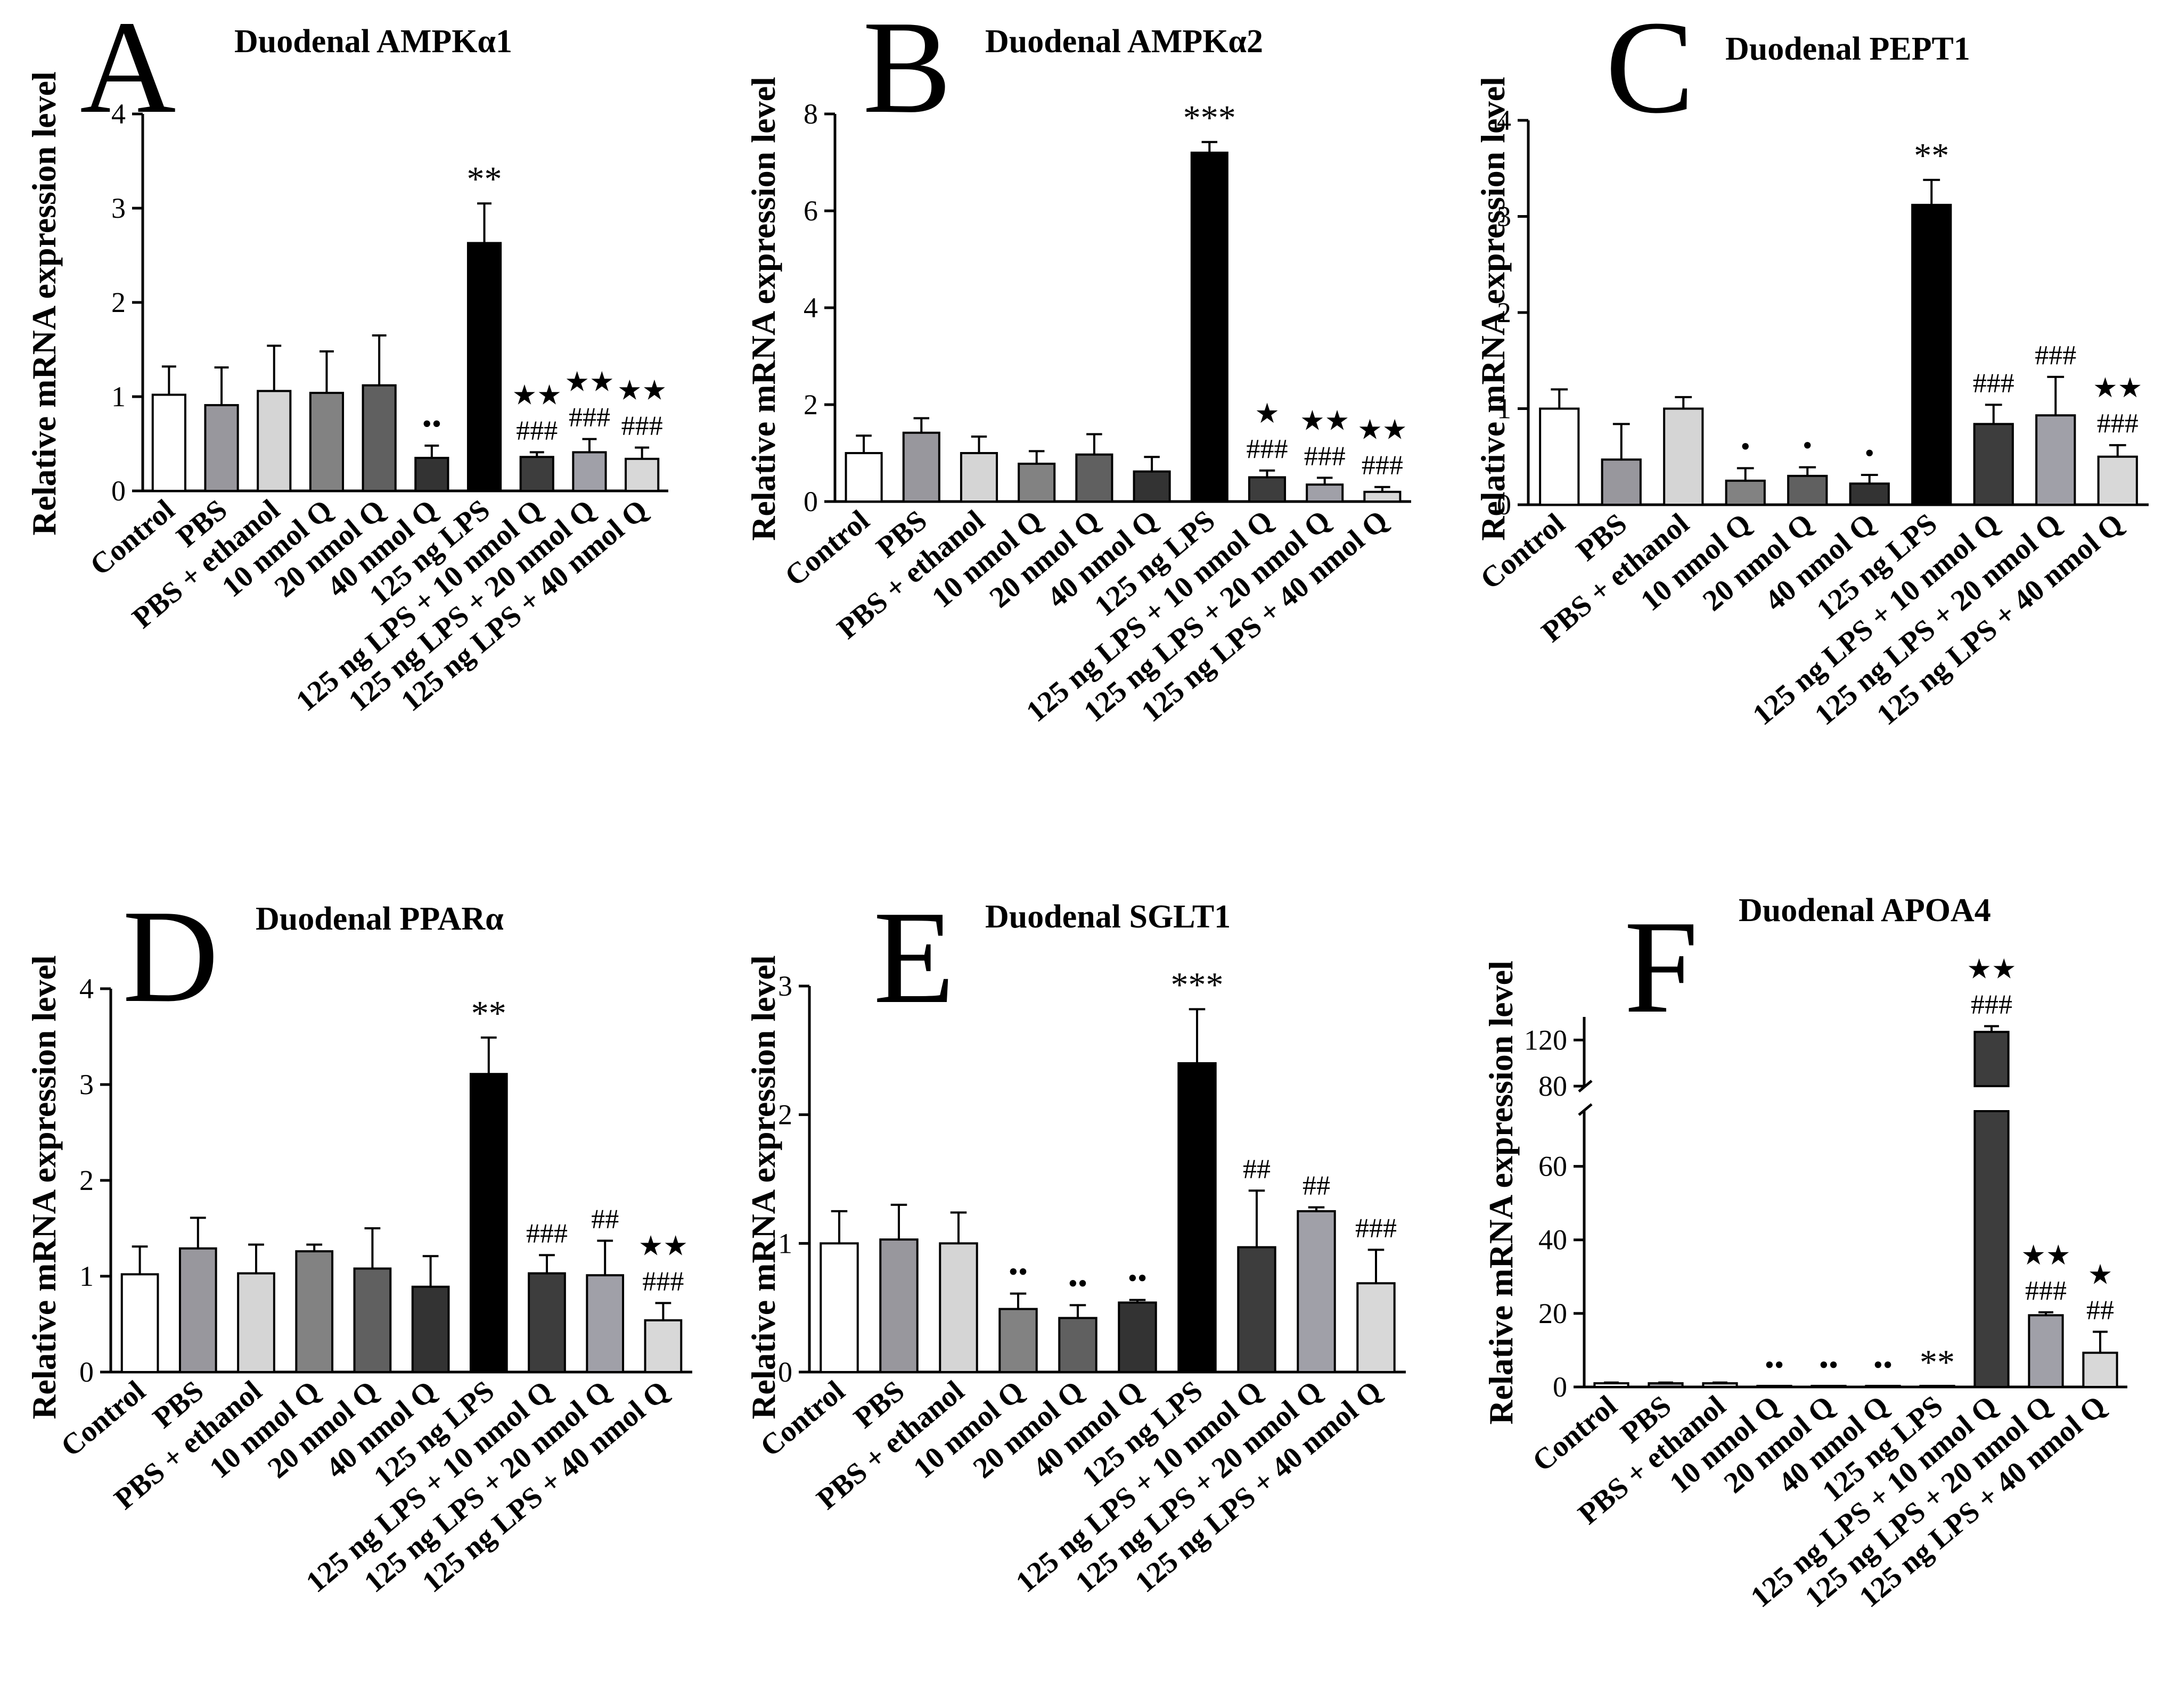  Describe the element at coordinates (373, 41) in the screenshot. I see `panel-title: Duodenal AMPKα1` at that location.